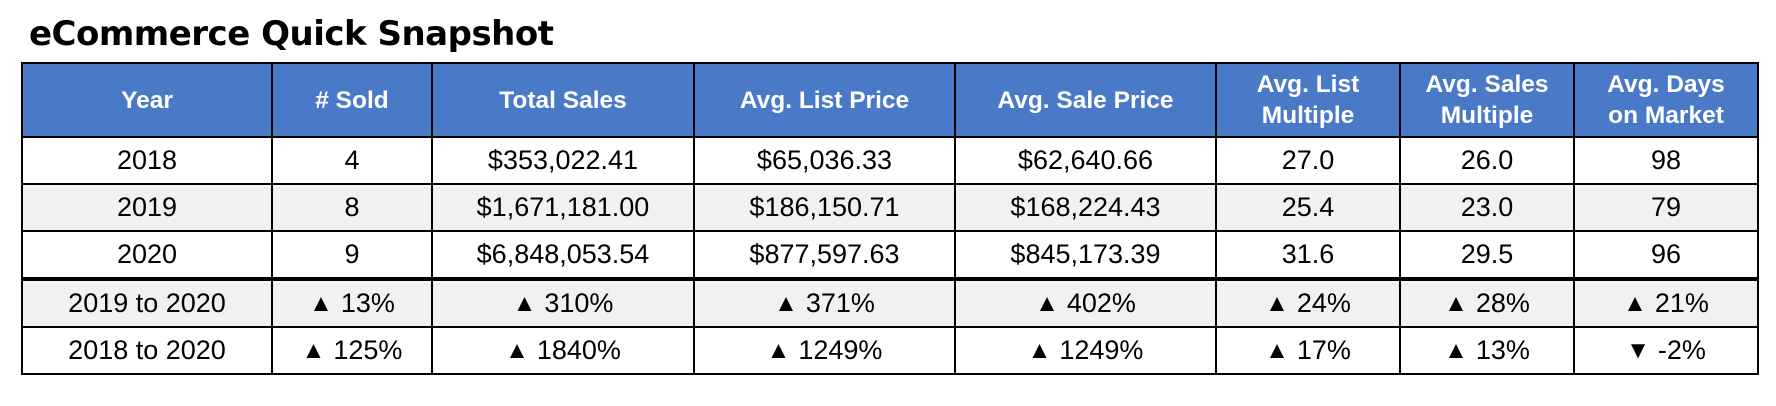 The height and width of the screenshot is (406, 1776). I want to click on header-year: Year, so click(147, 100).